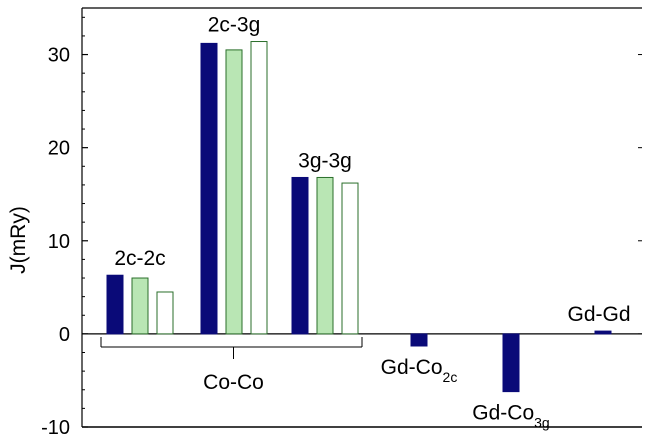 The height and width of the screenshot is (436, 645). What do you see at coordinates (18, 240) in the screenshot?
I see `y-axis-label: J(mRy)` at bounding box center [18, 240].